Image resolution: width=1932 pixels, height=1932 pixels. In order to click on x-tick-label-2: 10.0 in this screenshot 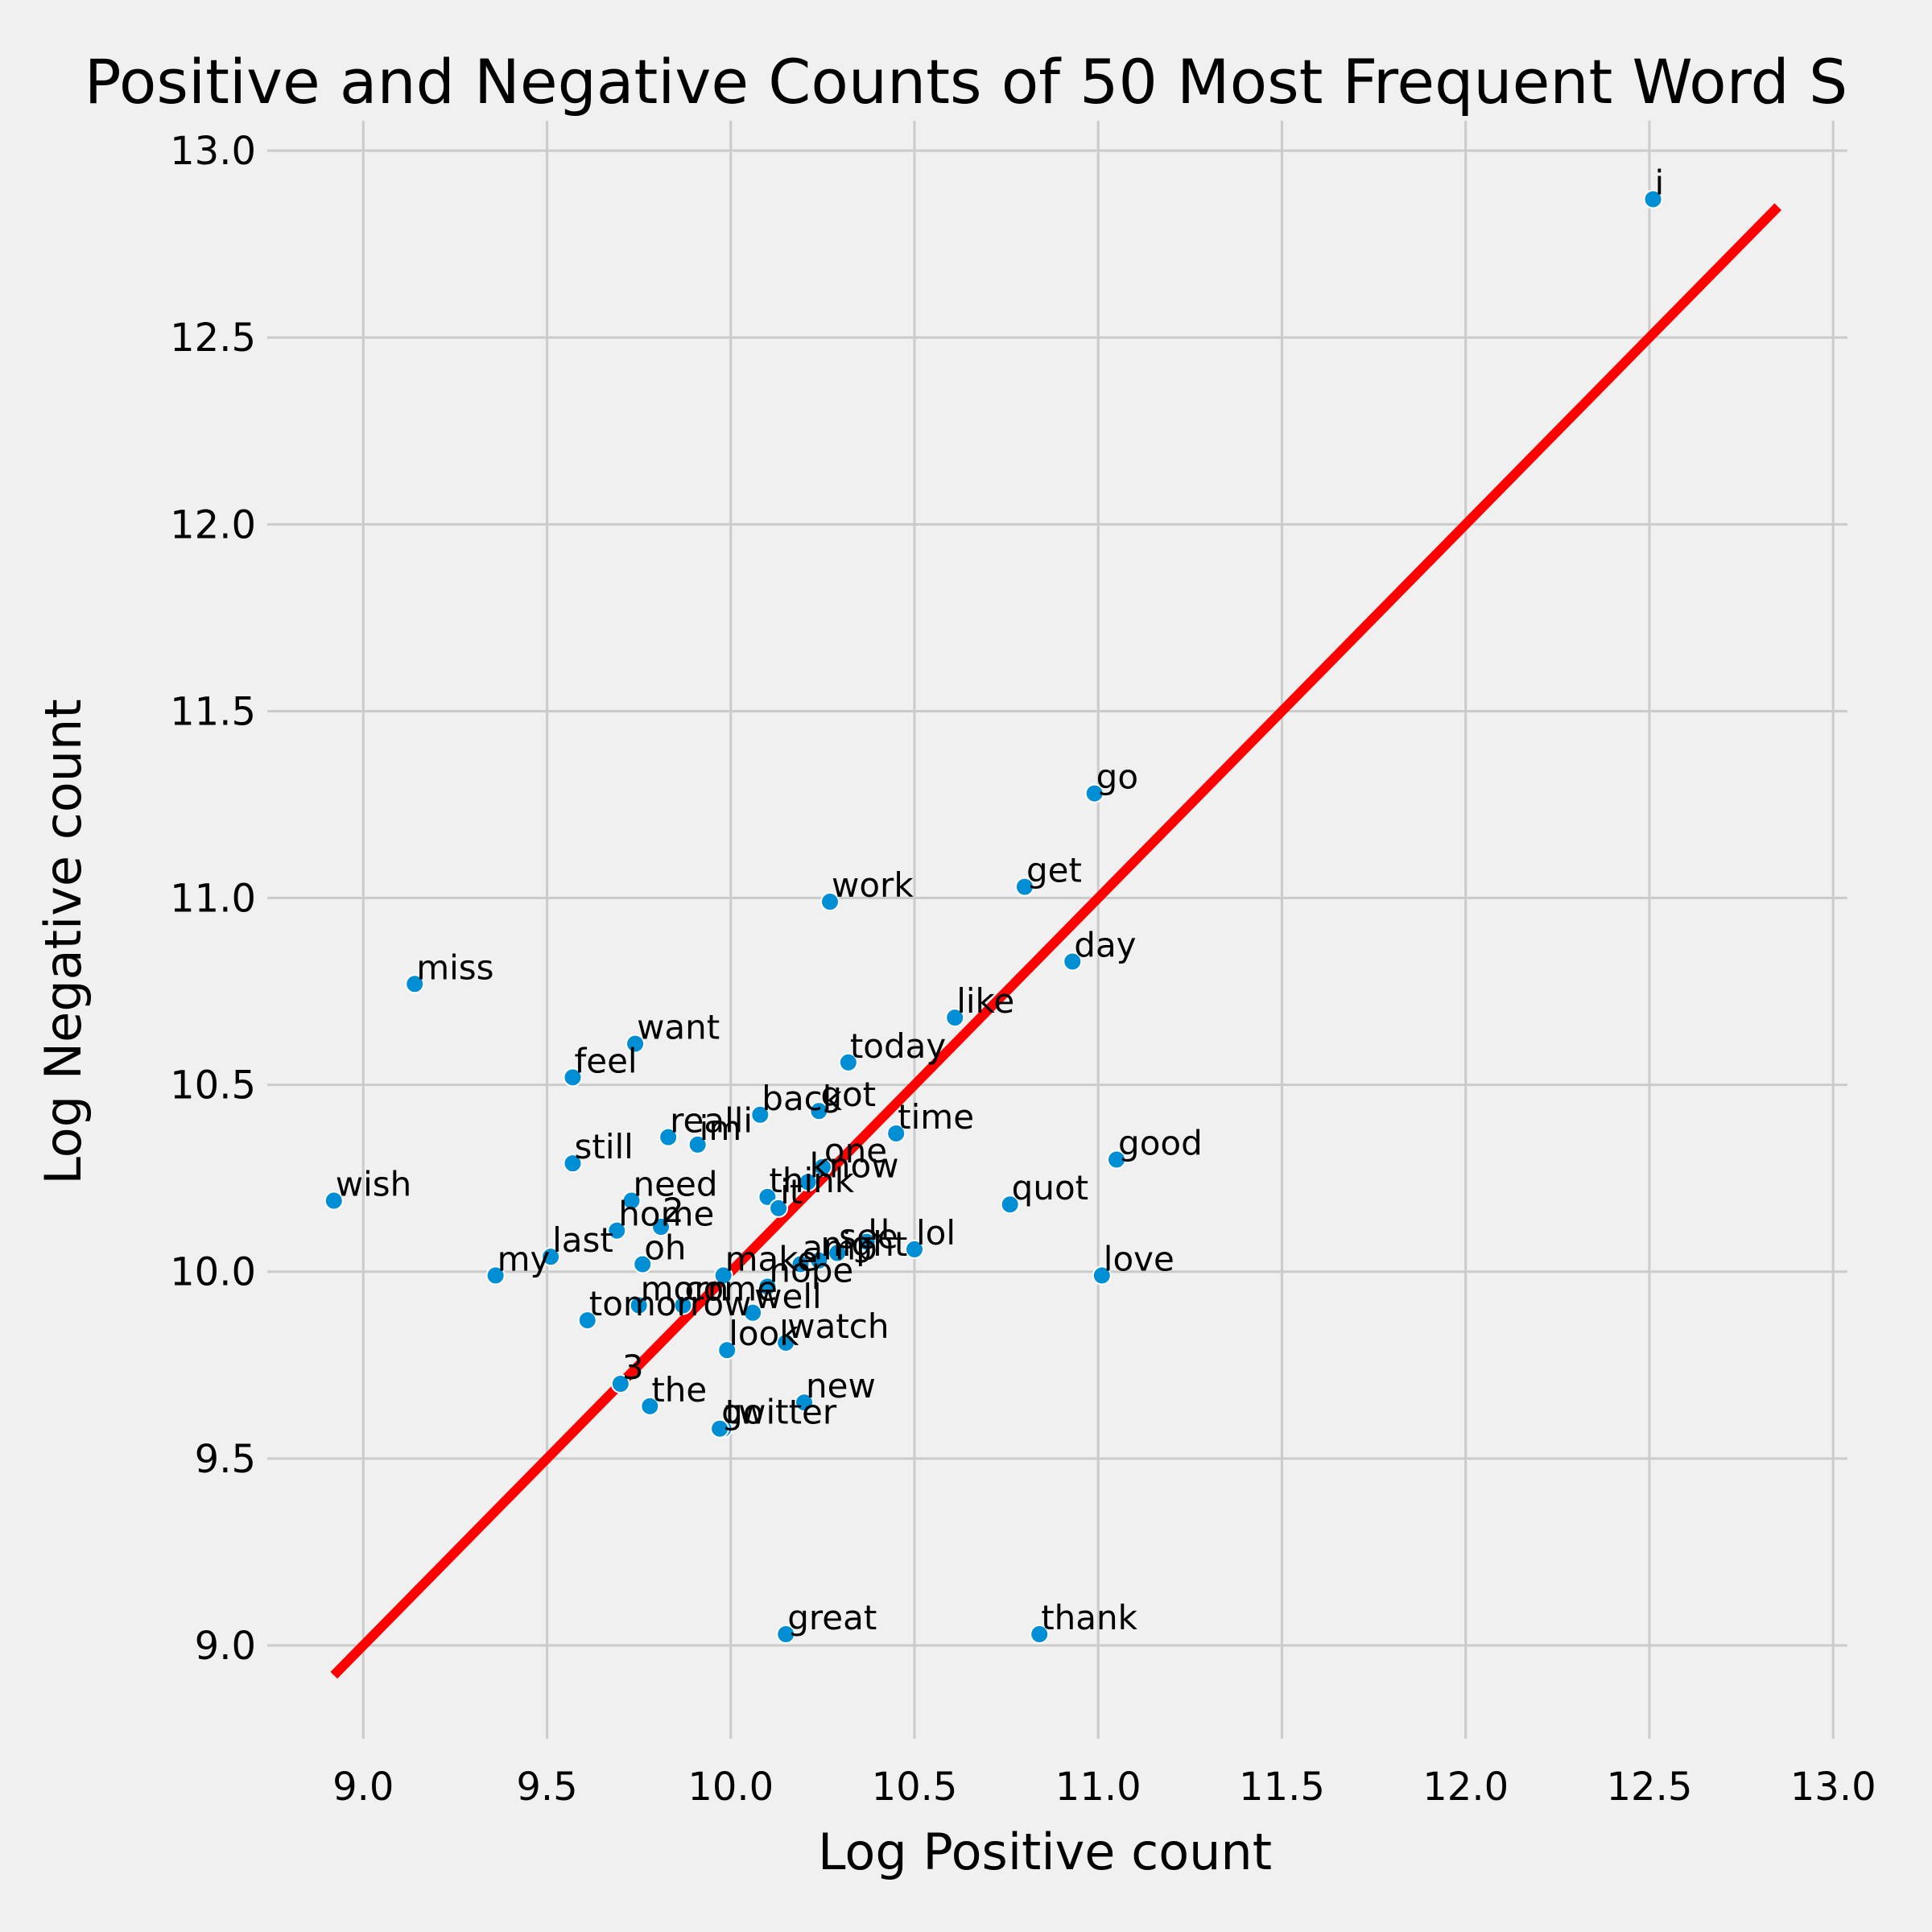, I will do `click(730, 1787)`.